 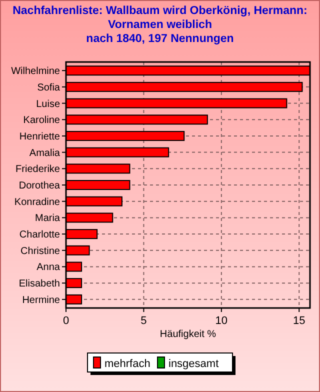 What do you see at coordinates (188, 334) in the screenshot?
I see `x-axis-title: Häufigkeit %` at bounding box center [188, 334].